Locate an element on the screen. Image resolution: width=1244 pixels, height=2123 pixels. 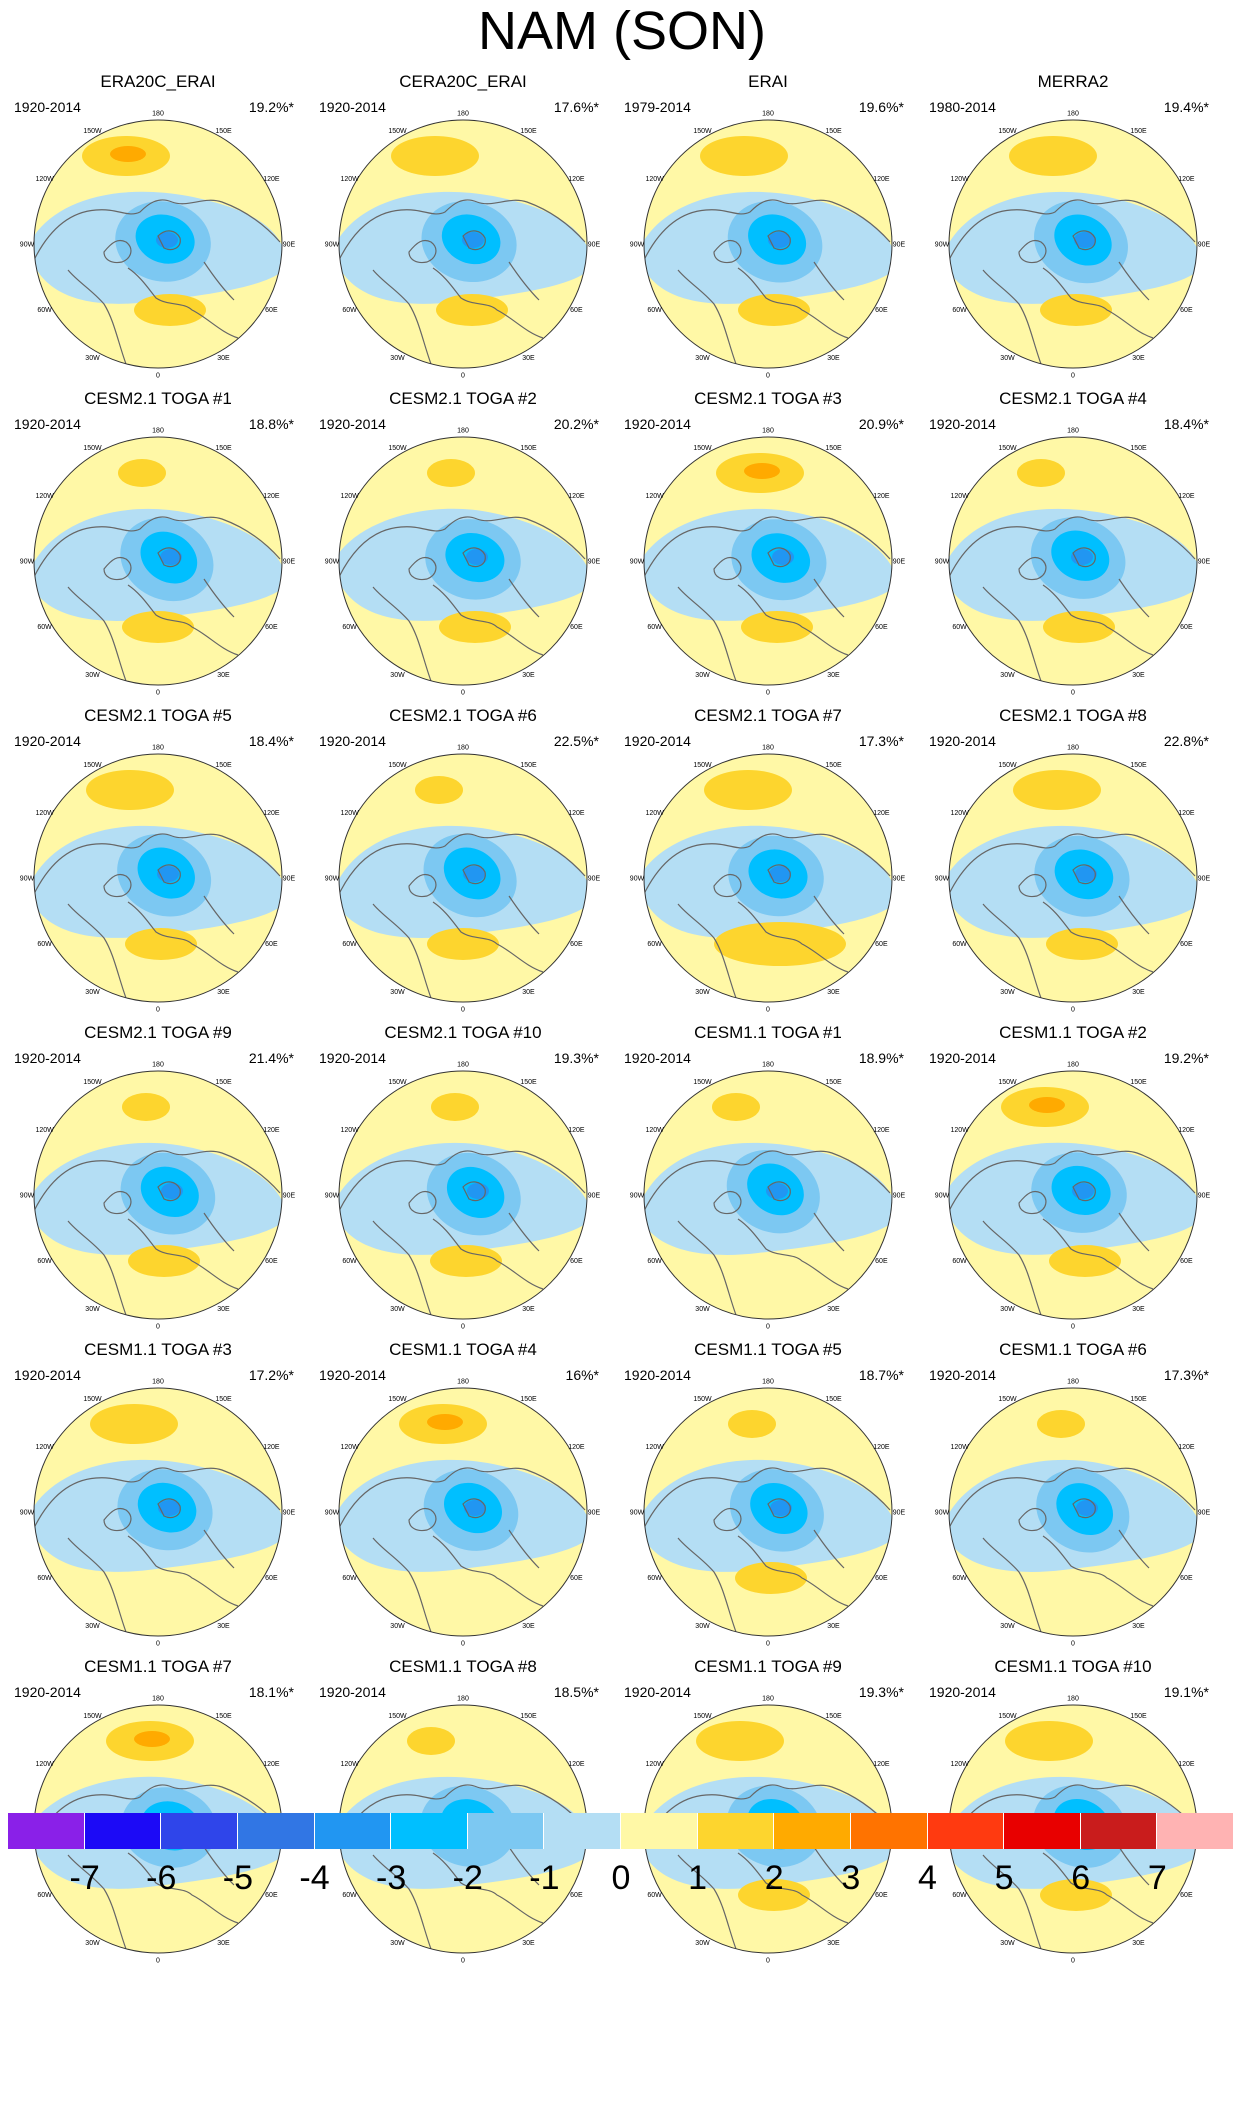
panel-variance: 18.8%* is located at coordinates (271, 424).